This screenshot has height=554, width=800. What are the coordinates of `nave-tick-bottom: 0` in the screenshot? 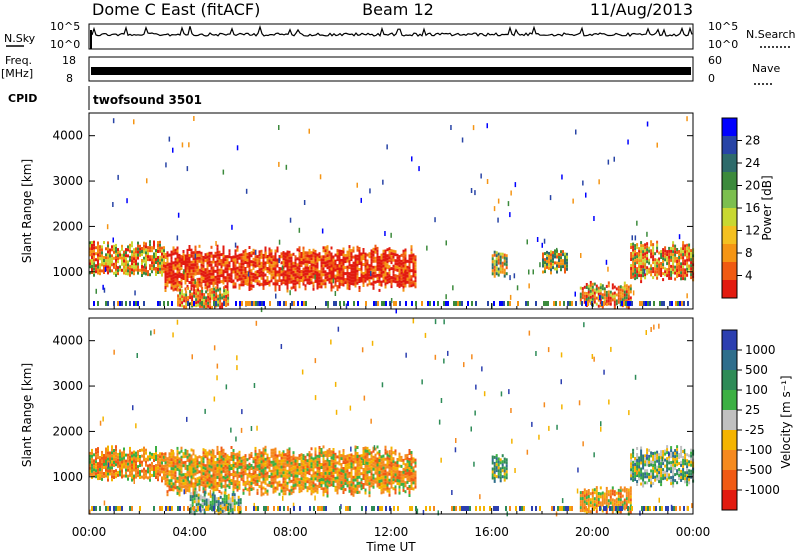 It's located at (711, 78).